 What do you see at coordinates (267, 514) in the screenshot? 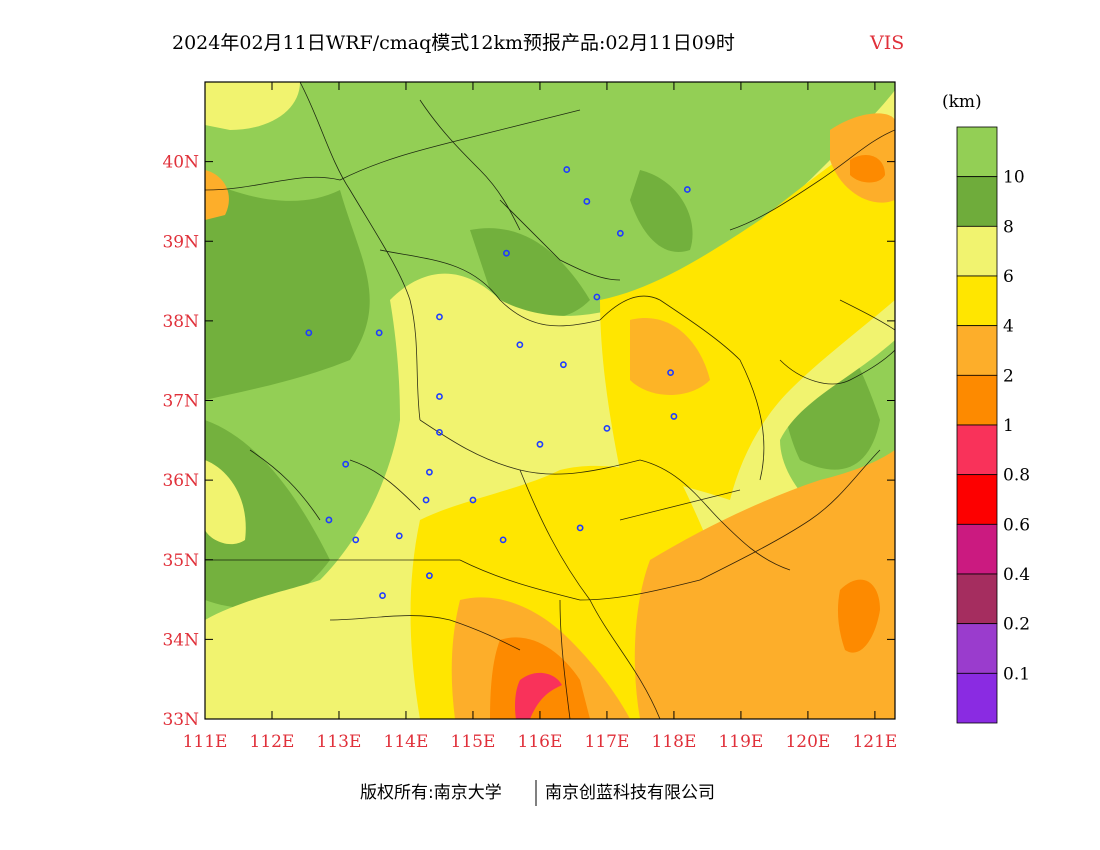
I see `vis-region-8-10km-southwest` at bounding box center [267, 514].